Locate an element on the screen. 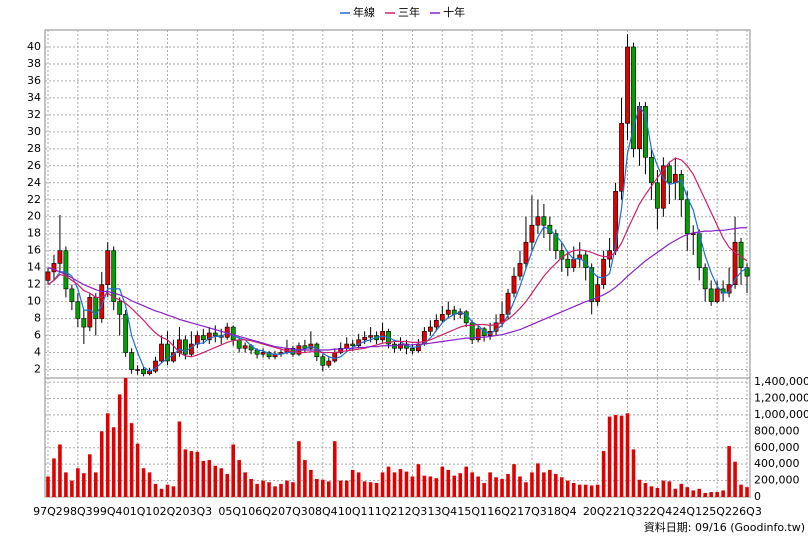 This screenshot has height=540, width=808. y-tick-label: 20 is located at coordinates (34, 216).